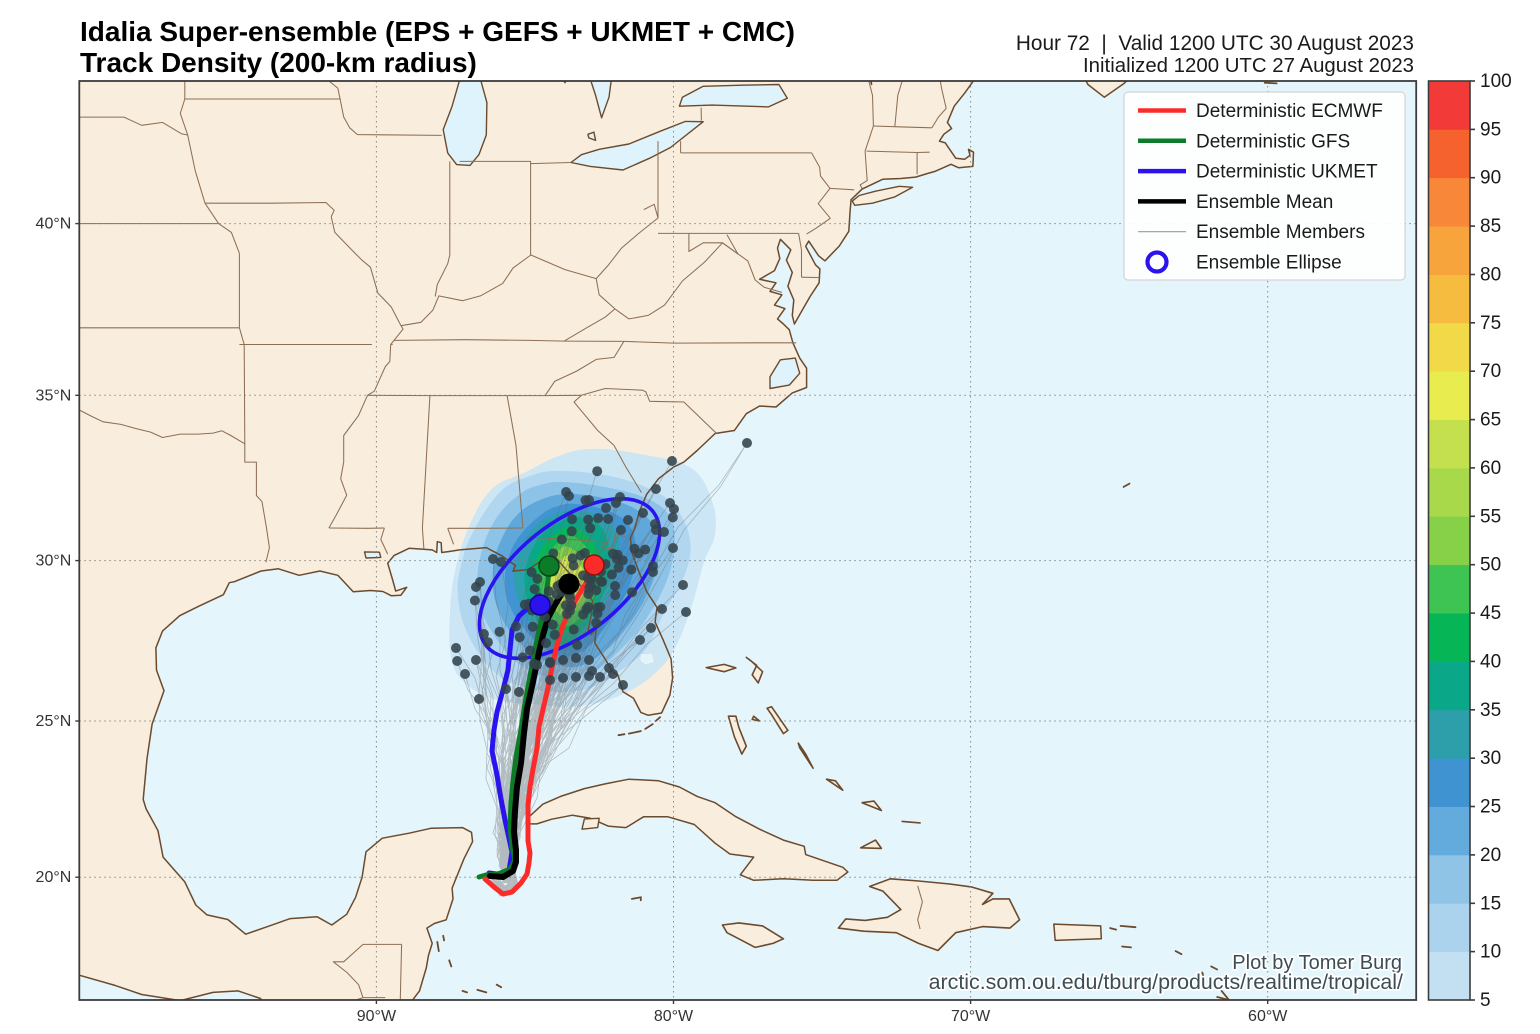  I want to click on svg-text: 45, so click(1490, 613).